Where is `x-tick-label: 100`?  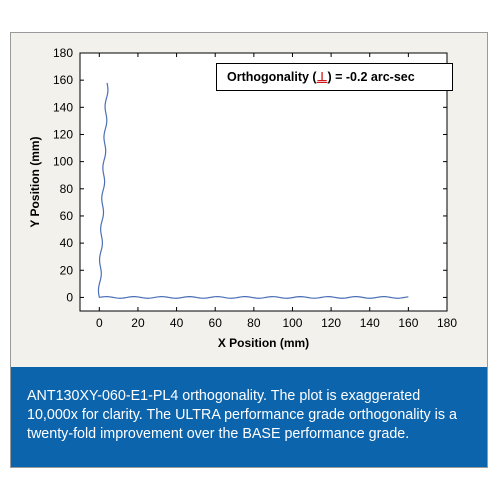 x-tick-label: 100 is located at coordinates (292, 323).